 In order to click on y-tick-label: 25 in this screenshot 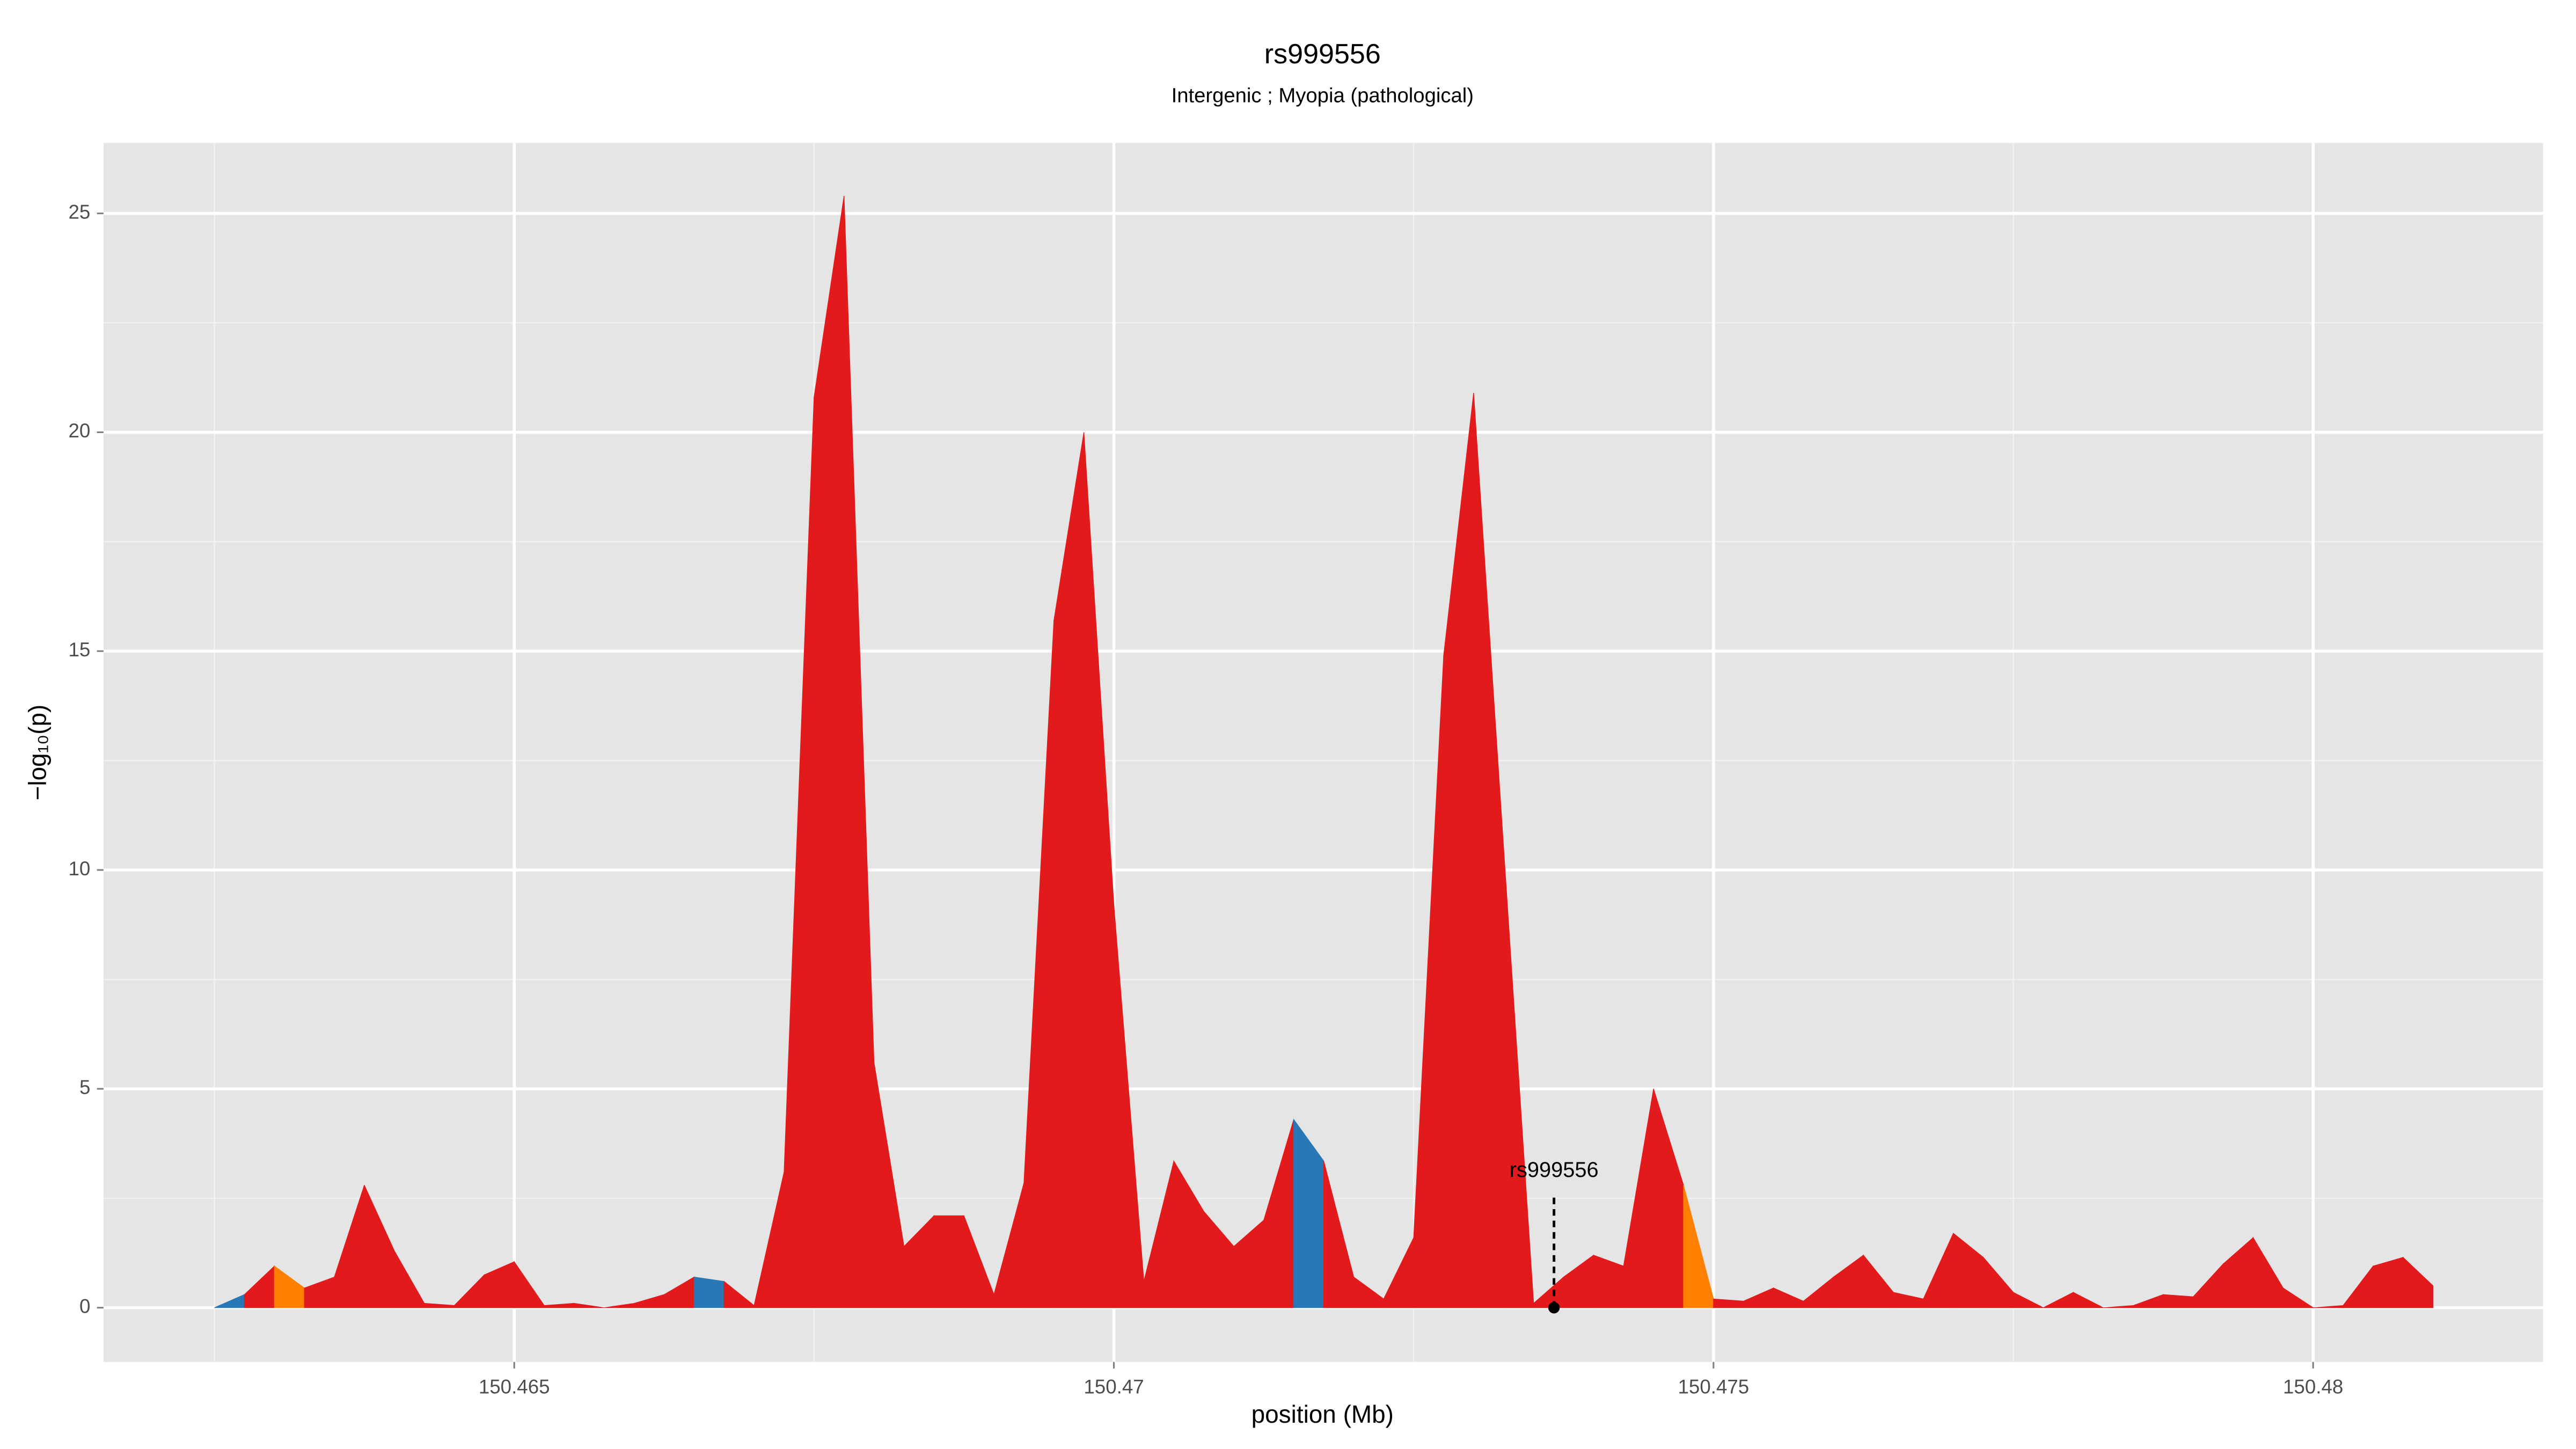, I will do `click(80, 212)`.